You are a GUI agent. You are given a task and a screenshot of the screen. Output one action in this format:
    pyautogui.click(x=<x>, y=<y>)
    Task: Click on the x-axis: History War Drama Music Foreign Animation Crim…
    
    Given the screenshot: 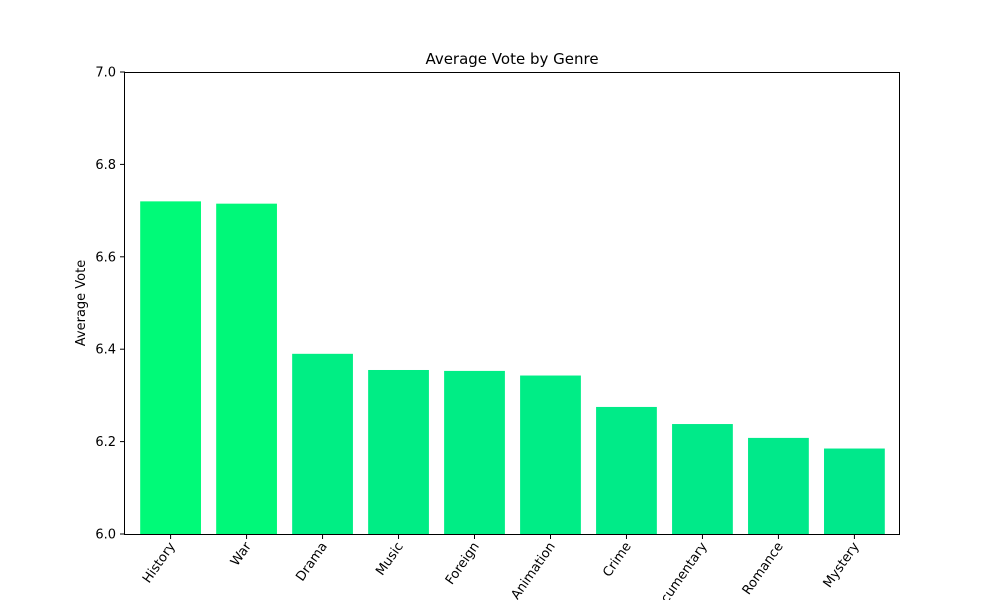 What is the action you would take?
    pyautogui.click(x=501, y=567)
    